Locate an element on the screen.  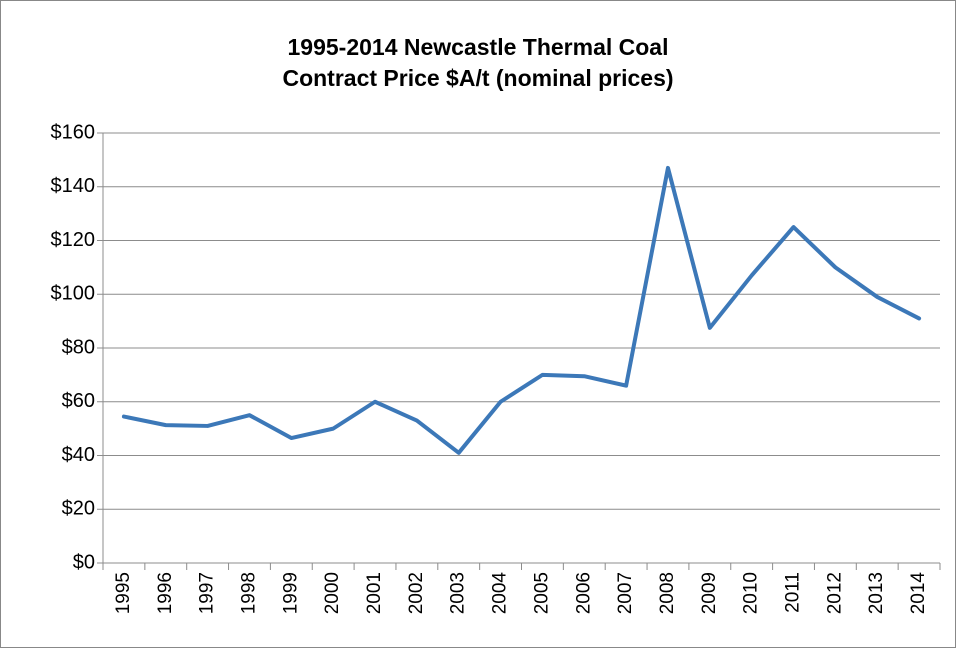
x-tick-label: 2002 is located at coordinates (416, 593).